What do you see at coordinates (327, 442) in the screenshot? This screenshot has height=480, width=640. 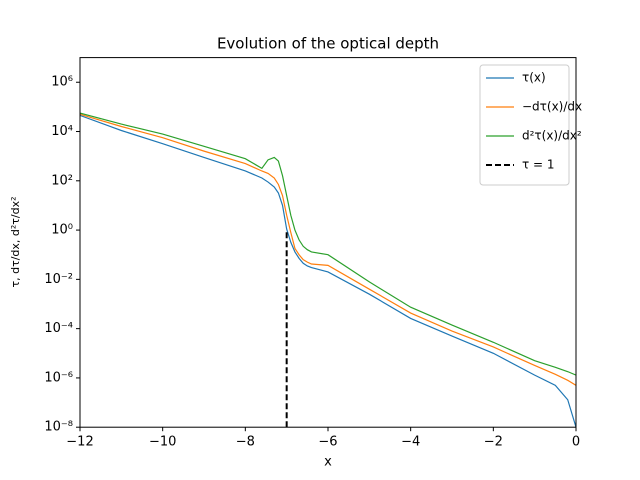 I see `x-tick-label: −6` at bounding box center [327, 442].